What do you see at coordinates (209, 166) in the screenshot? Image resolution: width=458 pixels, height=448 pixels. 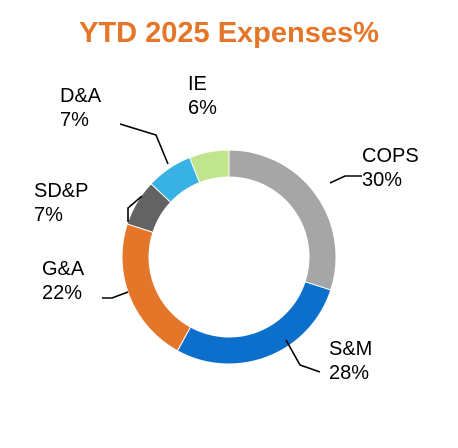 I see `slice-ie` at bounding box center [209, 166].